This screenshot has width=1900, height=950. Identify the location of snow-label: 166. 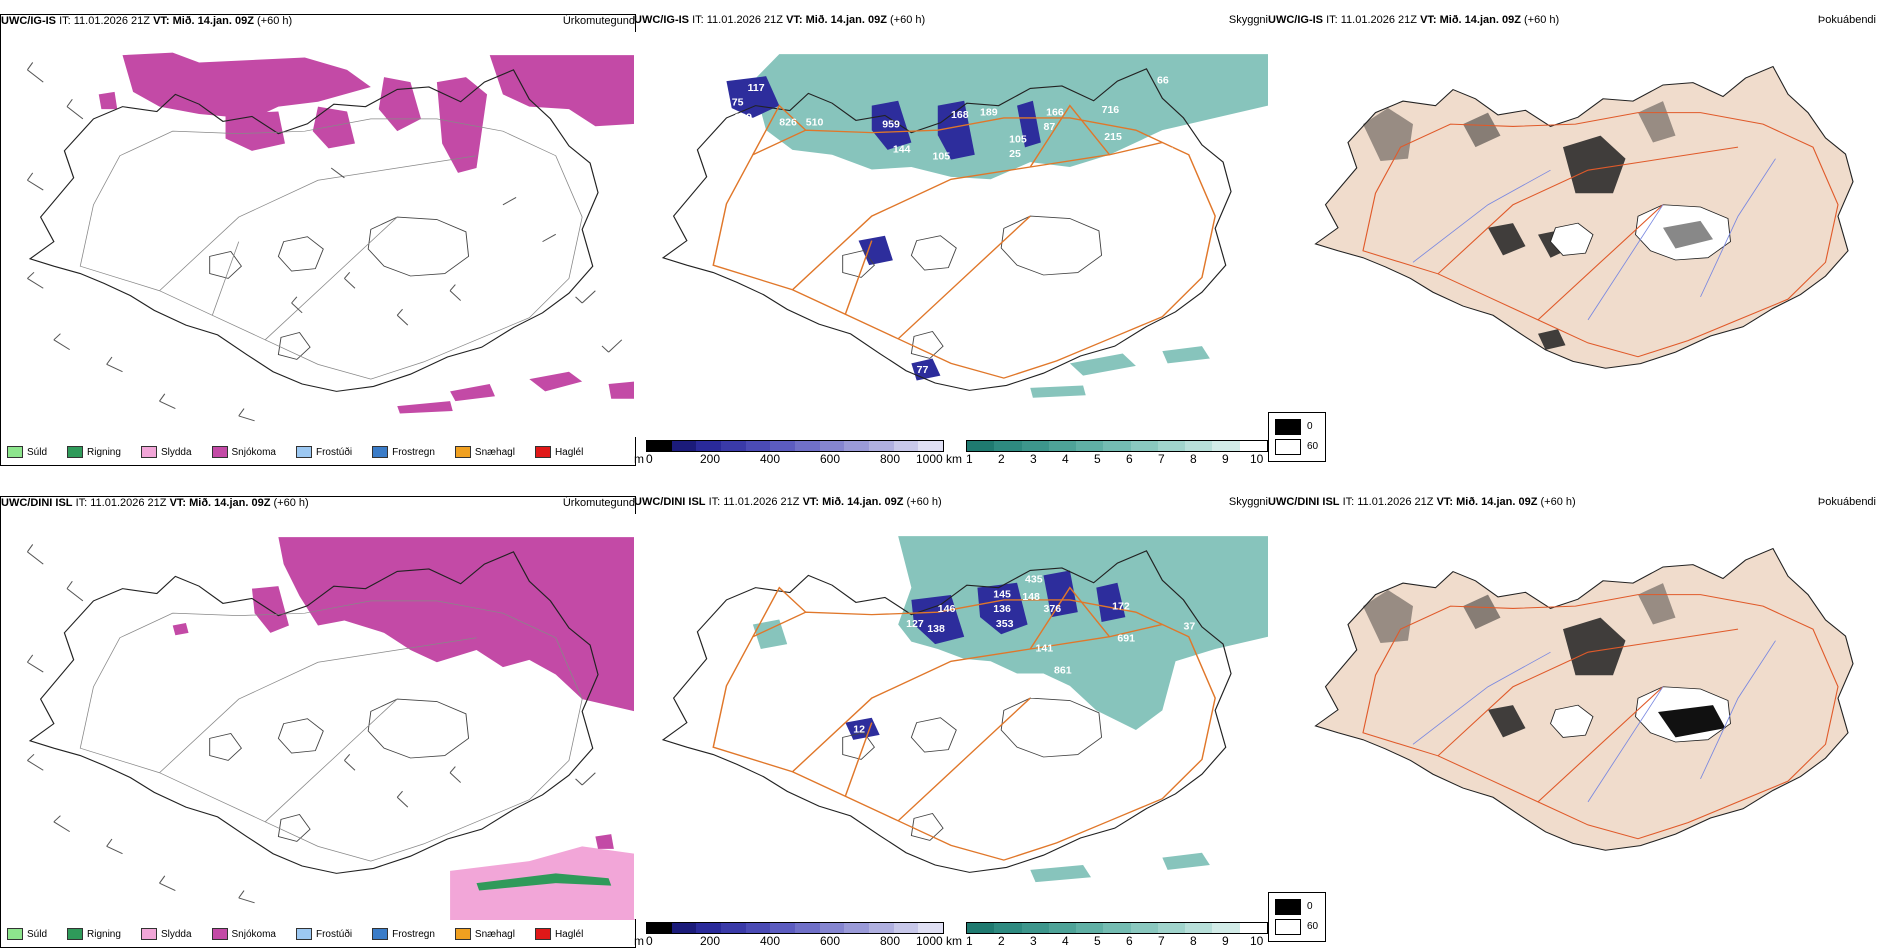
(1055, 113).